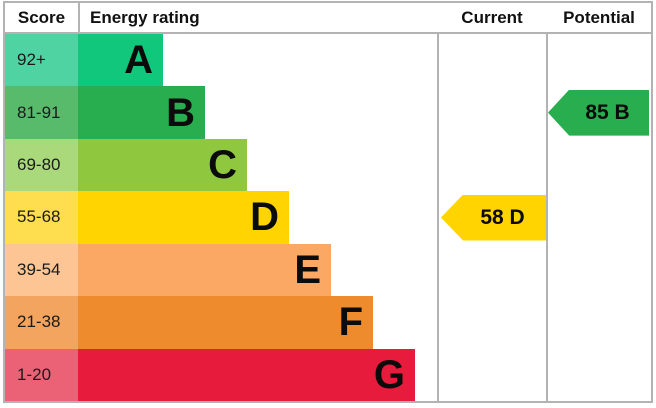 The width and height of the screenshot is (656, 408). What do you see at coordinates (222, 165) in the screenshot?
I see `band-letter-C: C` at bounding box center [222, 165].